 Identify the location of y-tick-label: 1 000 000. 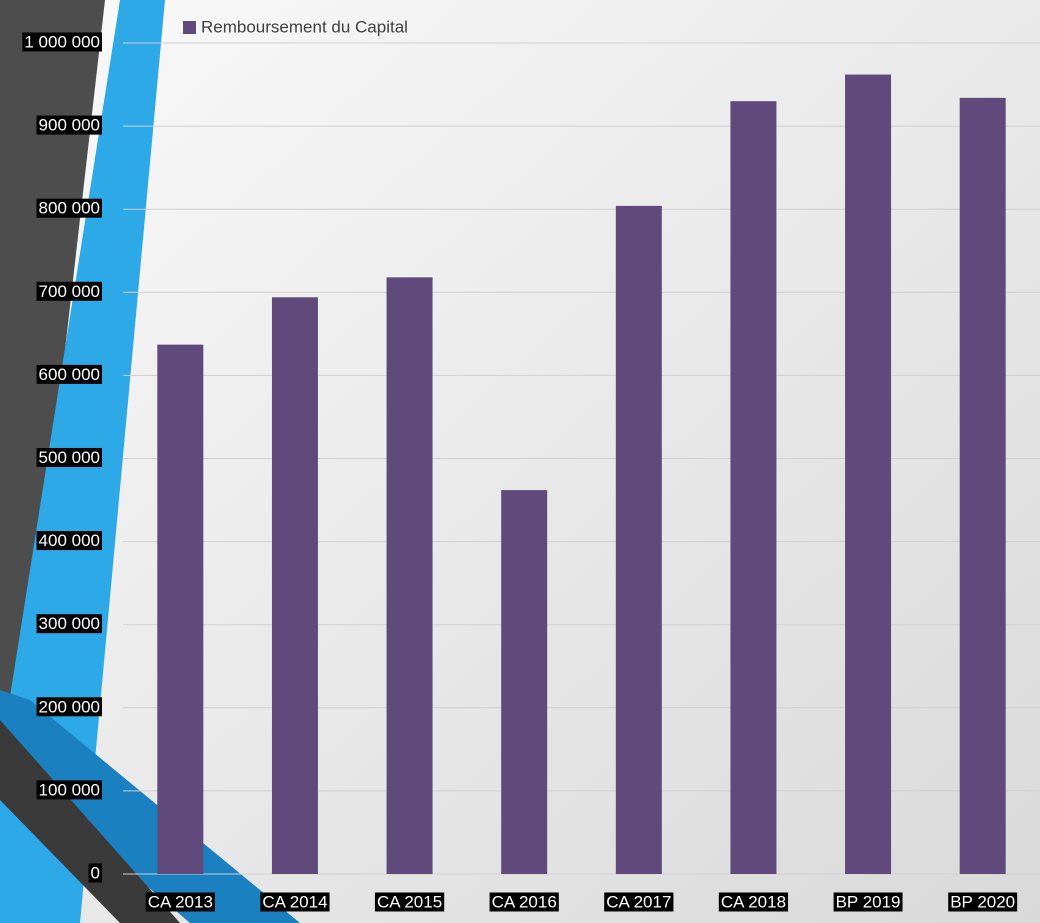
(62, 41).